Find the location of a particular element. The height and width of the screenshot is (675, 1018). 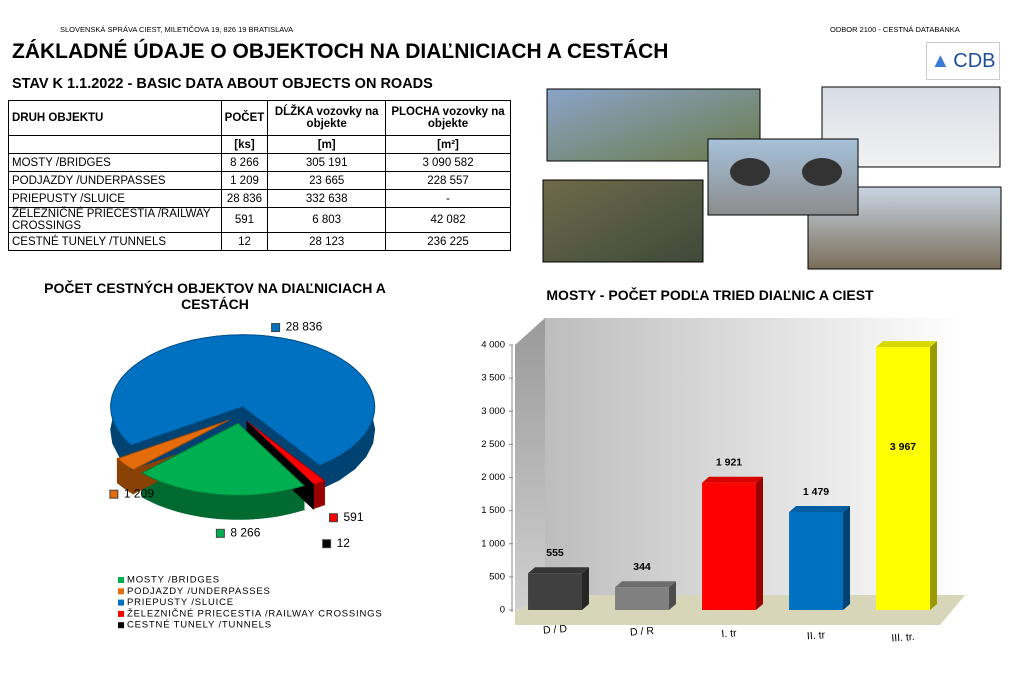

value-label: 28 836 is located at coordinates (304, 327).